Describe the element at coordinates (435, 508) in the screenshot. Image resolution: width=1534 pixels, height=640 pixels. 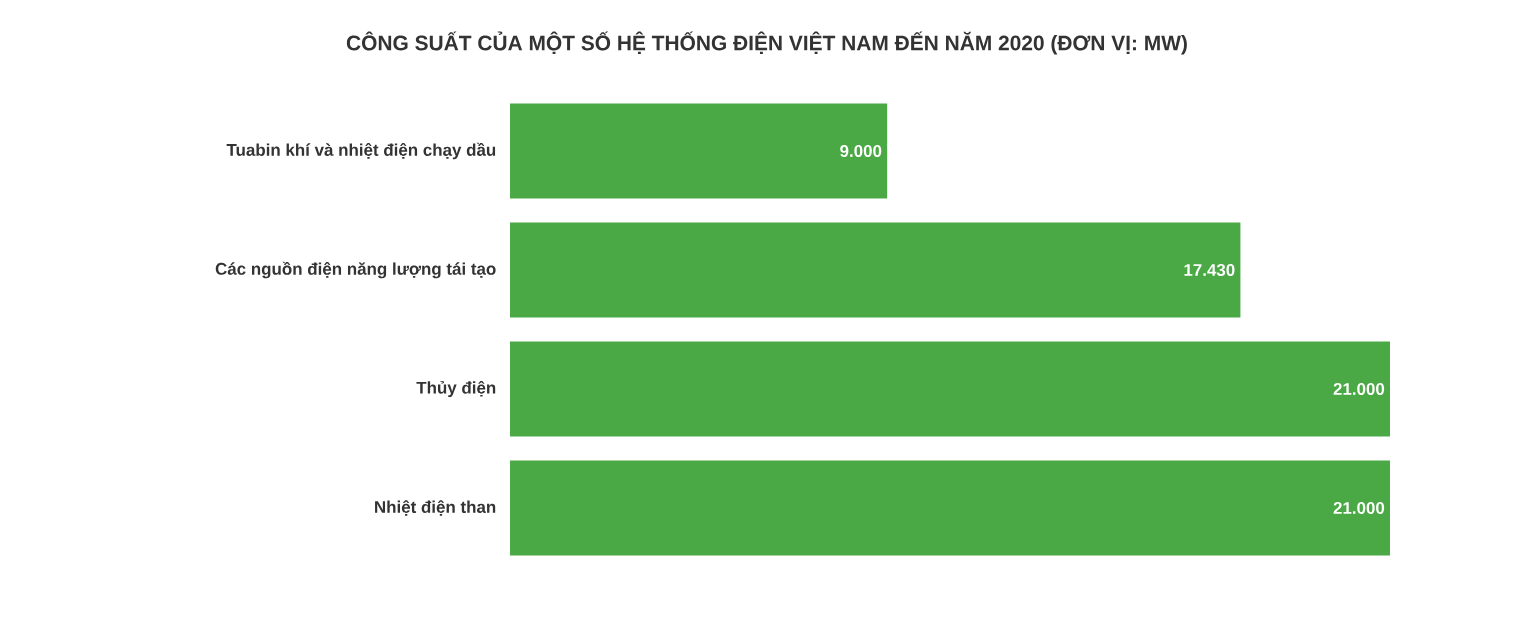
I see `y-tick-label: Nhiệt điện than` at that location.